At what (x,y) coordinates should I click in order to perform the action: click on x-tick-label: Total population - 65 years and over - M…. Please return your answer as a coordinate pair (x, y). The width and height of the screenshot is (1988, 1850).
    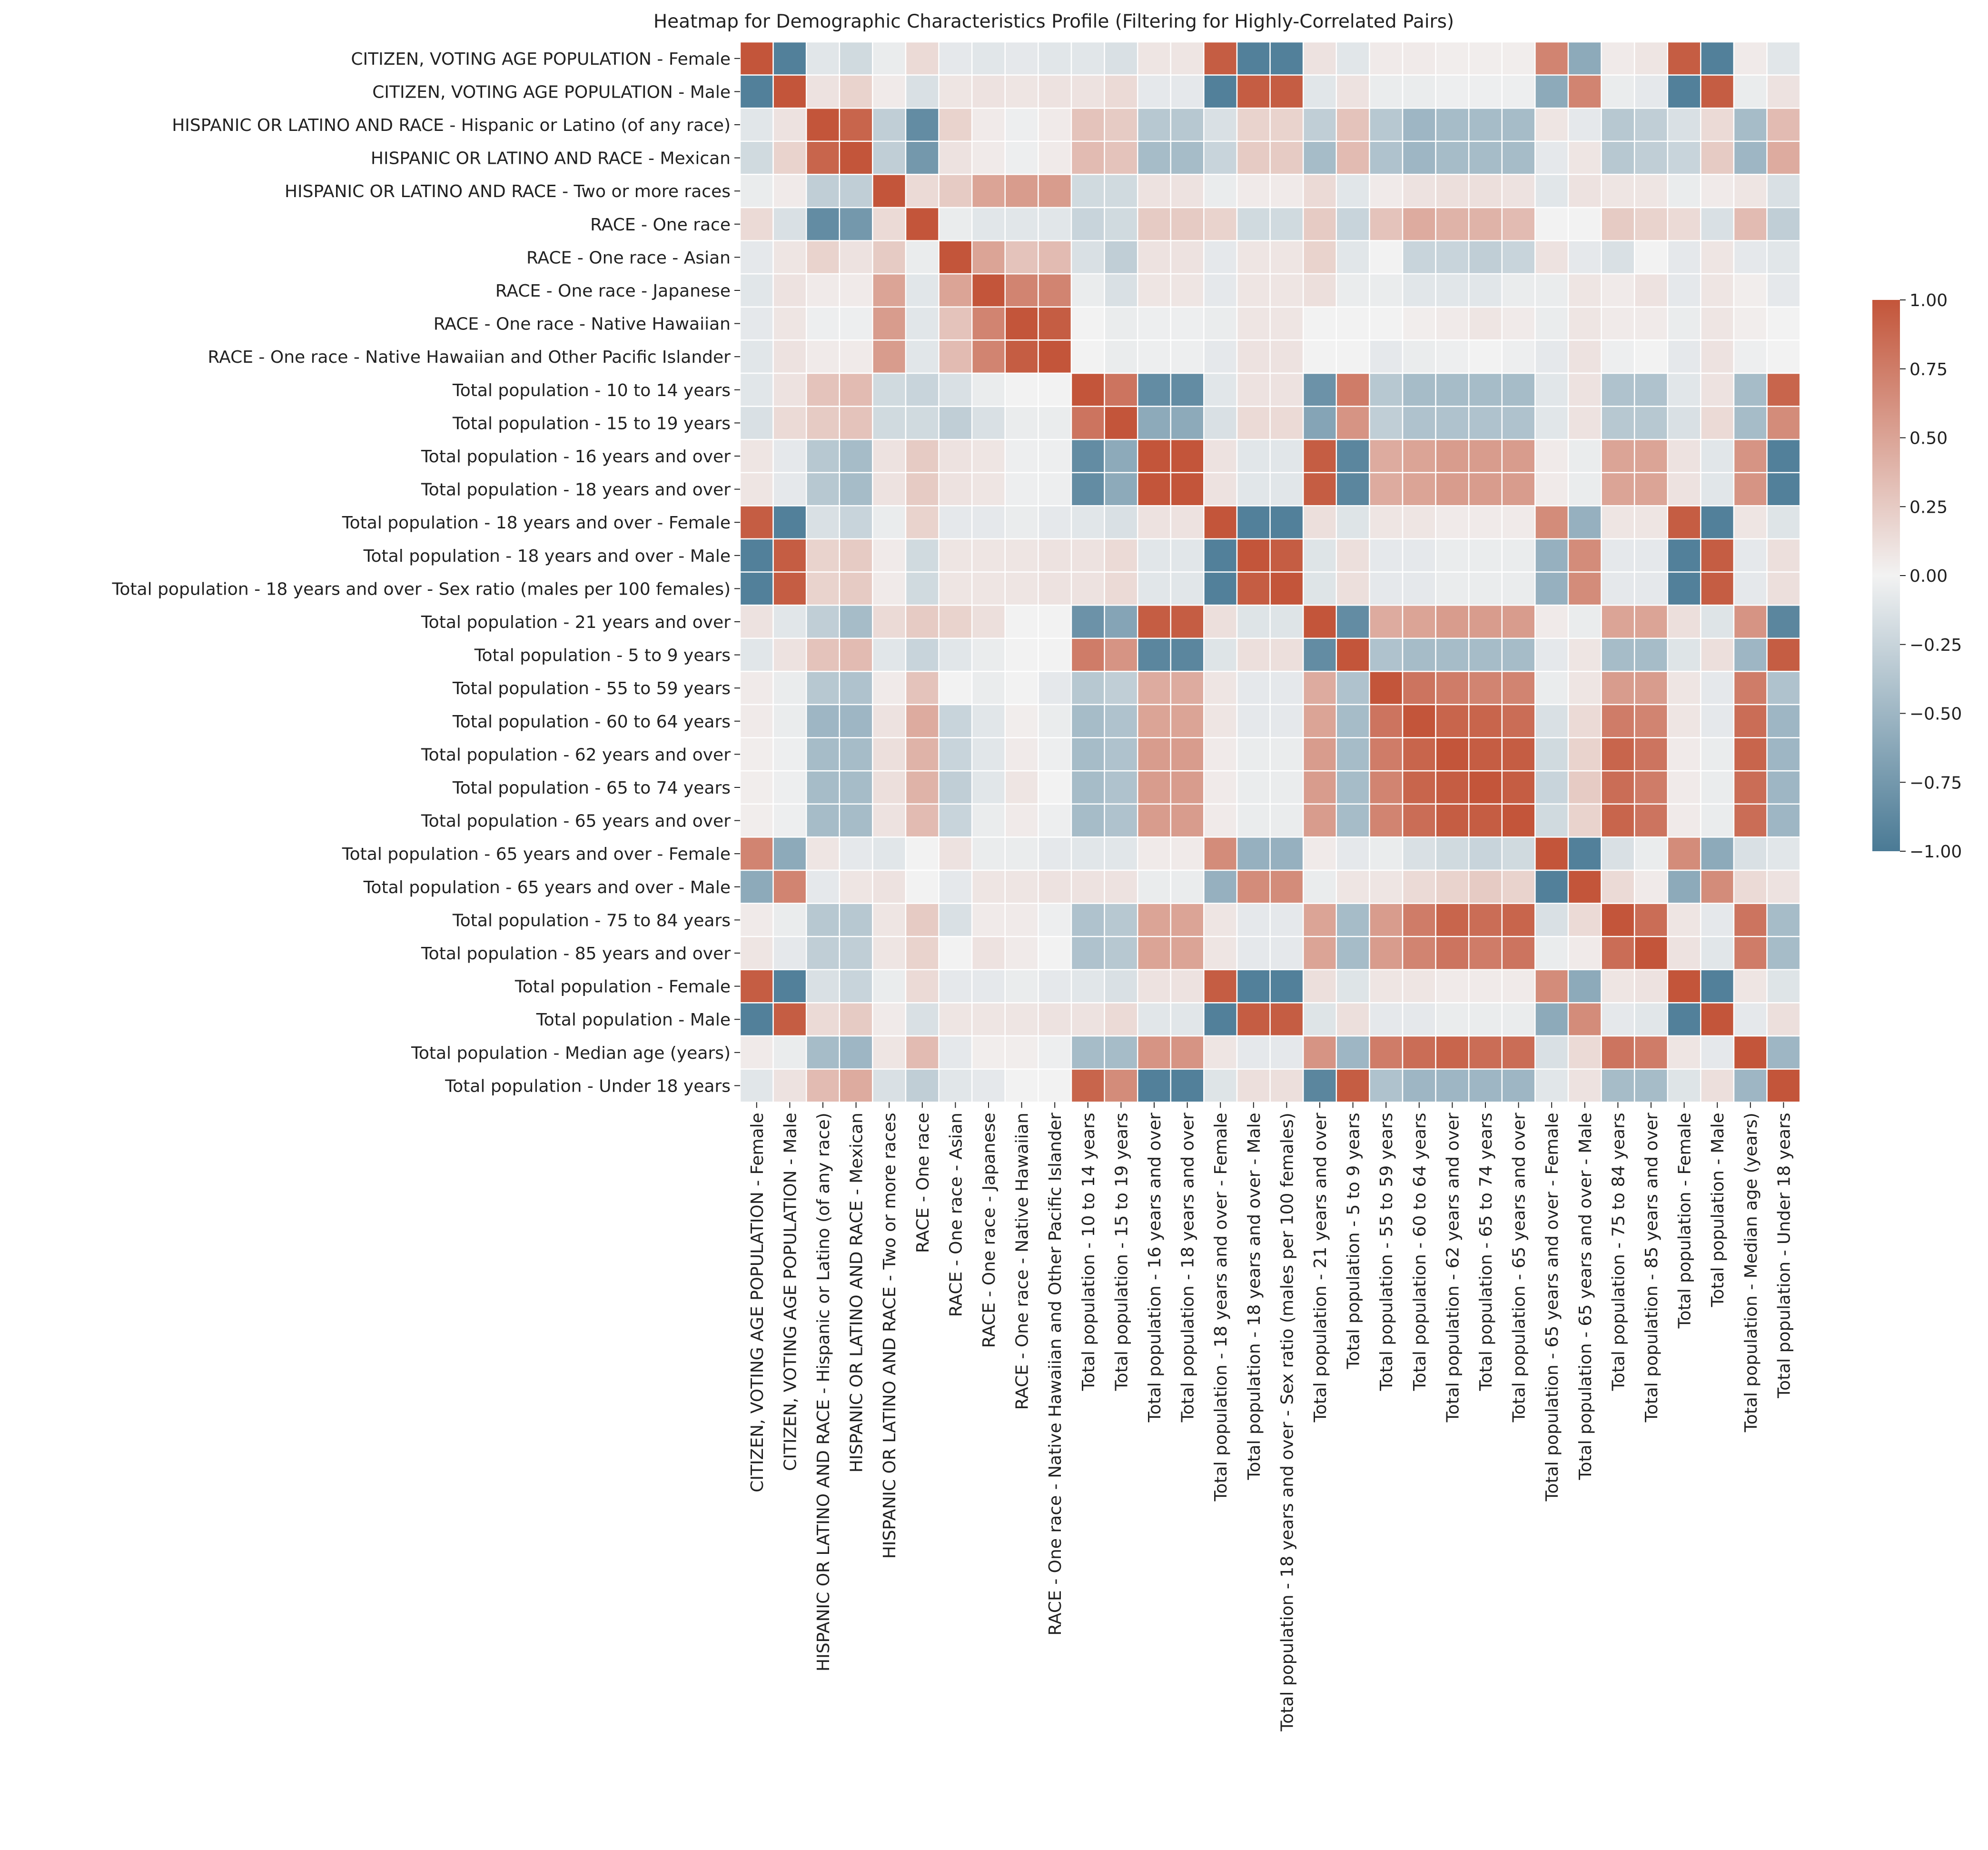
    Looking at the image, I should click on (1586, 1296).